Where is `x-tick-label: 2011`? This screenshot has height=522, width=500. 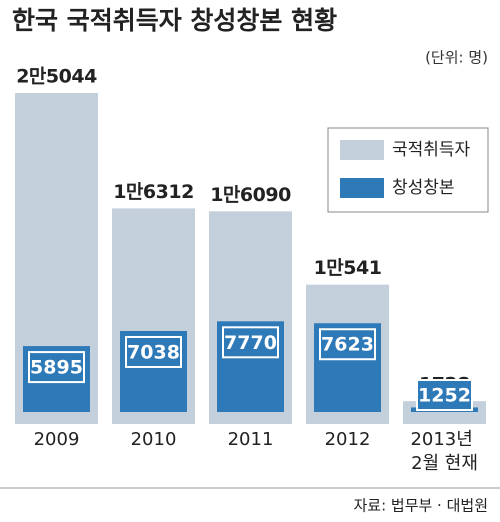 x-tick-label: 2011 is located at coordinates (251, 439).